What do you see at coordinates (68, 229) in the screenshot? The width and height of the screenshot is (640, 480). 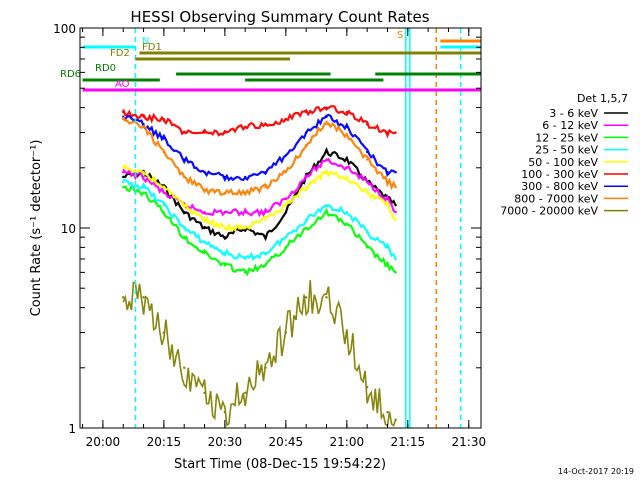 I see `y-tick-label: 10` at bounding box center [68, 229].